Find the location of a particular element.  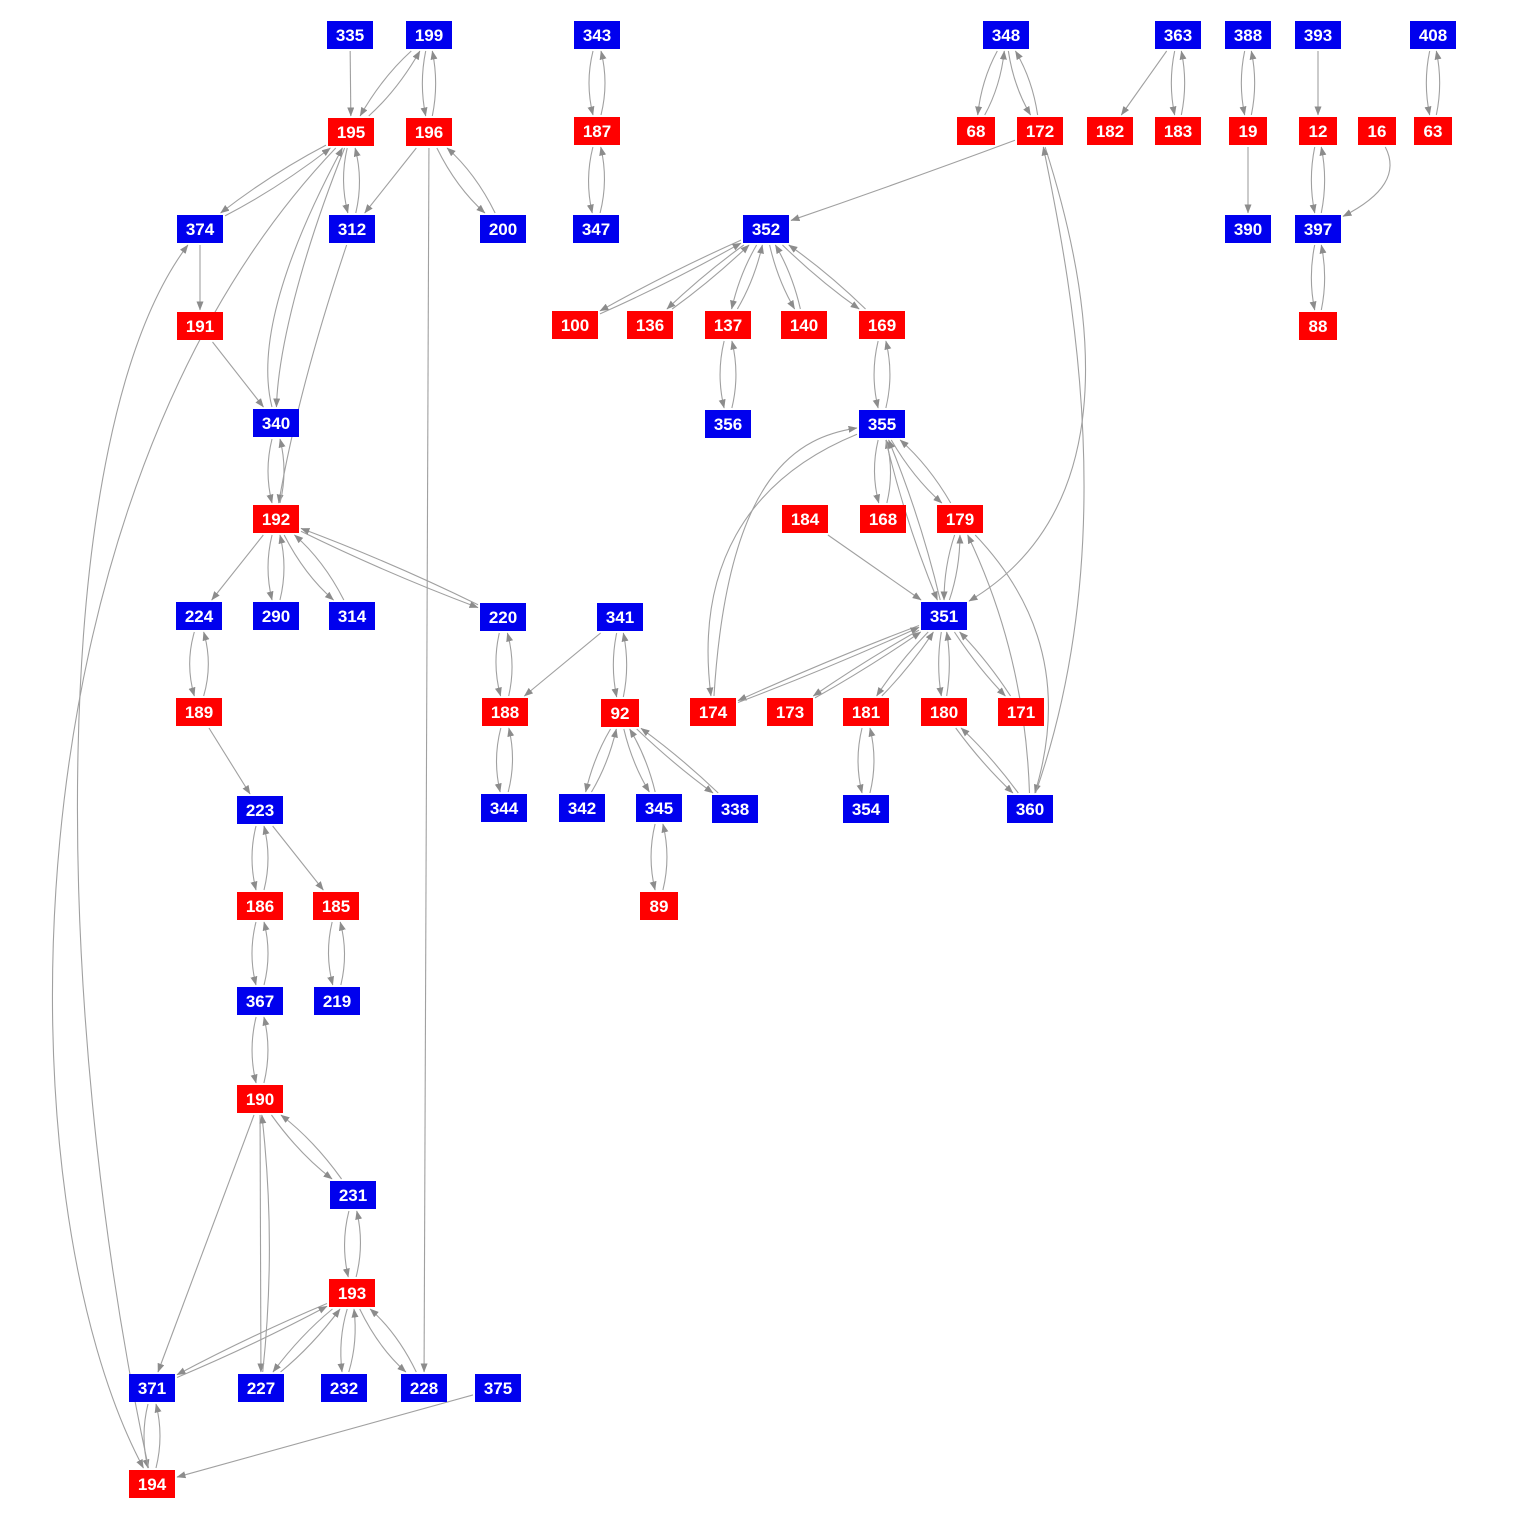

node-12: 12 is located at coordinates (1318, 131).